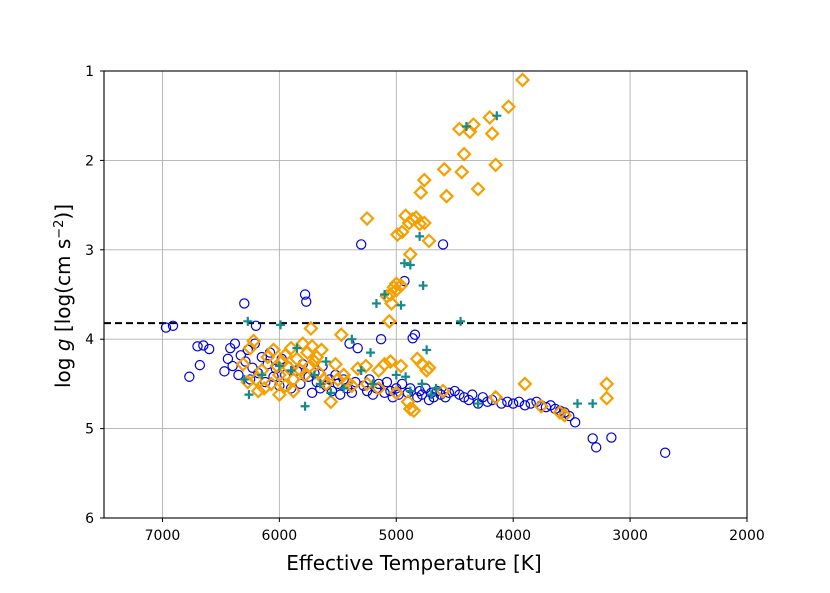 This screenshot has width=830, height=593. Describe the element at coordinates (63, 344) in the screenshot. I see `y-axis-label-symbol: g` at that location.